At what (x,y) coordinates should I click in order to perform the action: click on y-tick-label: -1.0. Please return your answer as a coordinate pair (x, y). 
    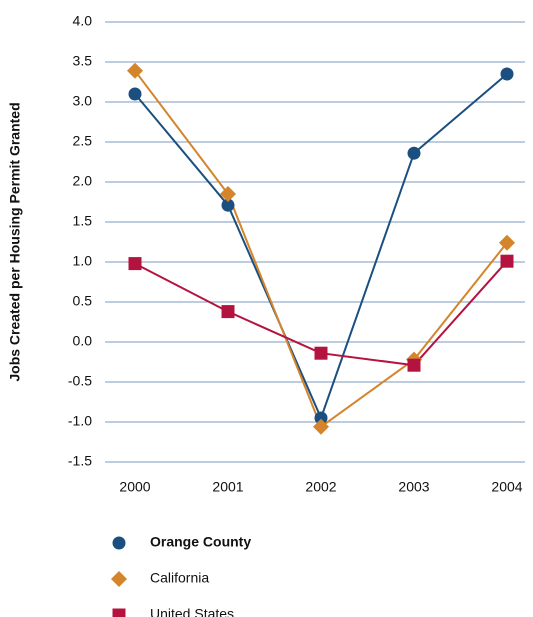
    Looking at the image, I should click on (80, 421).